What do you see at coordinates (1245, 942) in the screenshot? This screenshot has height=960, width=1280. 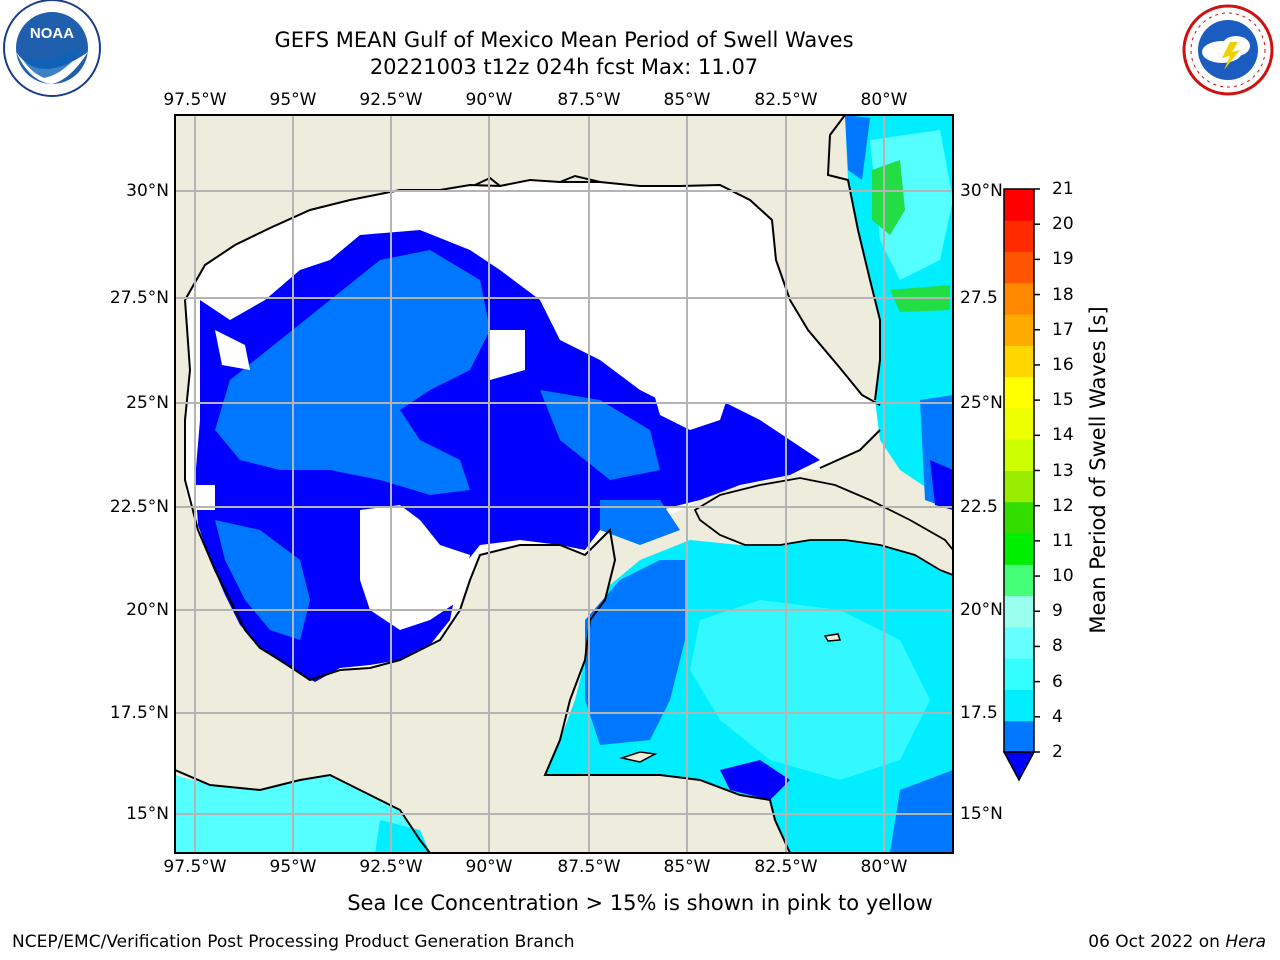 I see `footer-host: Hera` at bounding box center [1245, 942].